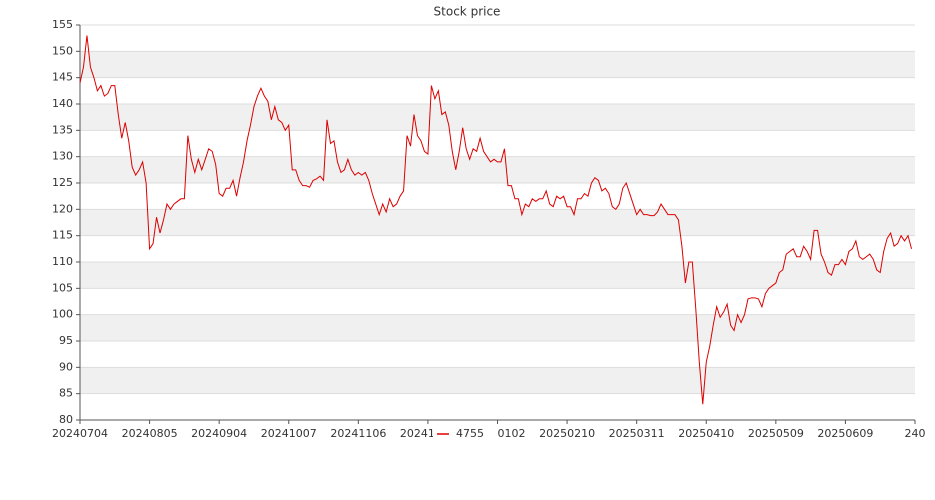  Describe the element at coordinates (289, 433) in the screenshot. I see `x-tick-label: 20241007` at that location.